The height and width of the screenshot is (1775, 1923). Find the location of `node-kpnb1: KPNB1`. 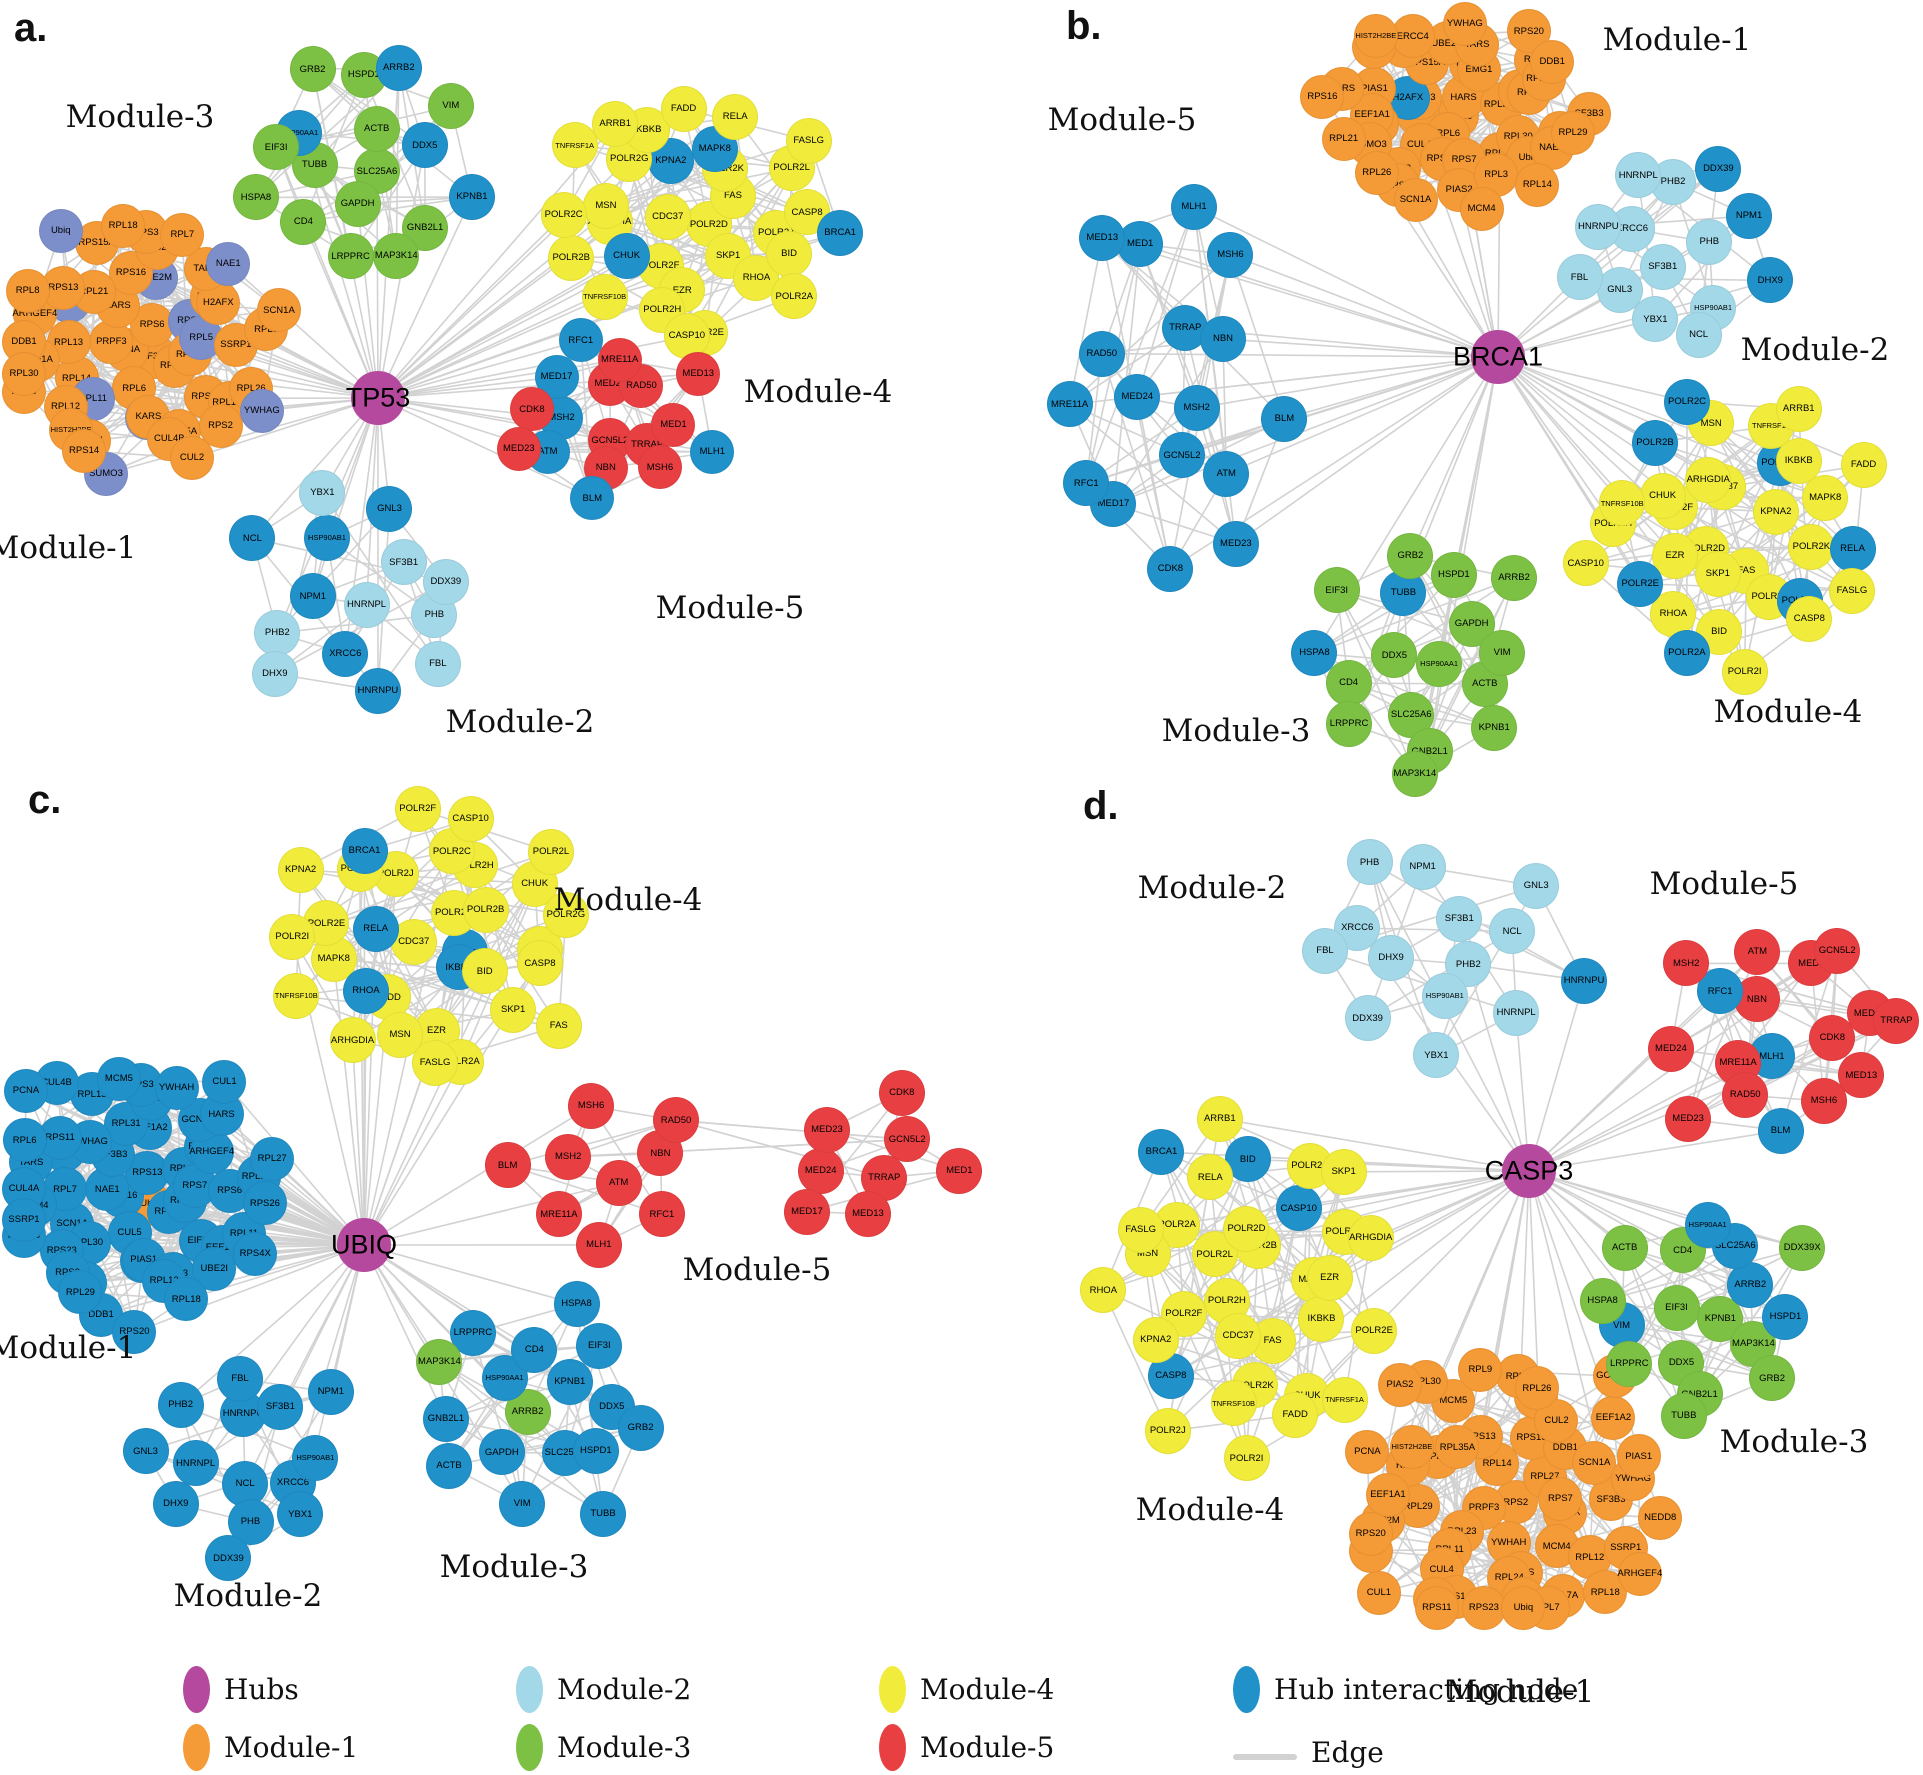

node-kpnb1: KPNB1 is located at coordinates (1494, 727).